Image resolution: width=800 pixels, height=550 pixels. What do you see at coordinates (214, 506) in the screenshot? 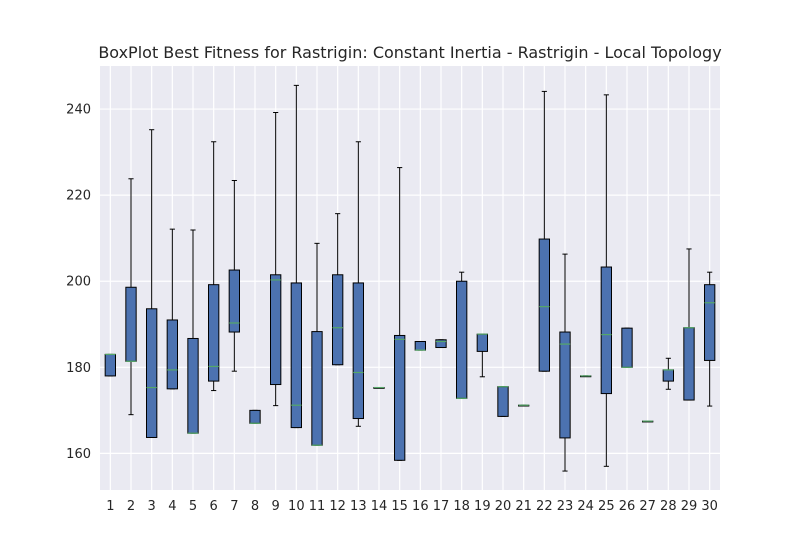
I see `x-tick-label: 6` at bounding box center [214, 506].